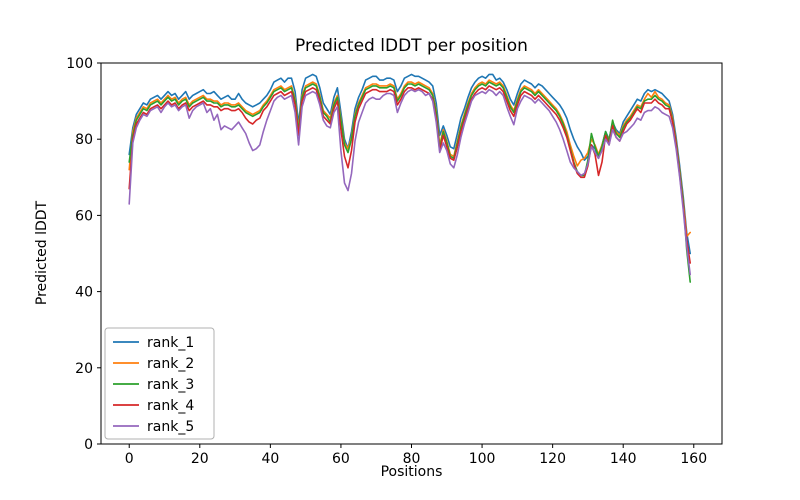  What do you see at coordinates (623, 459) in the screenshot?
I see `x-tick-label: 140` at bounding box center [623, 459].